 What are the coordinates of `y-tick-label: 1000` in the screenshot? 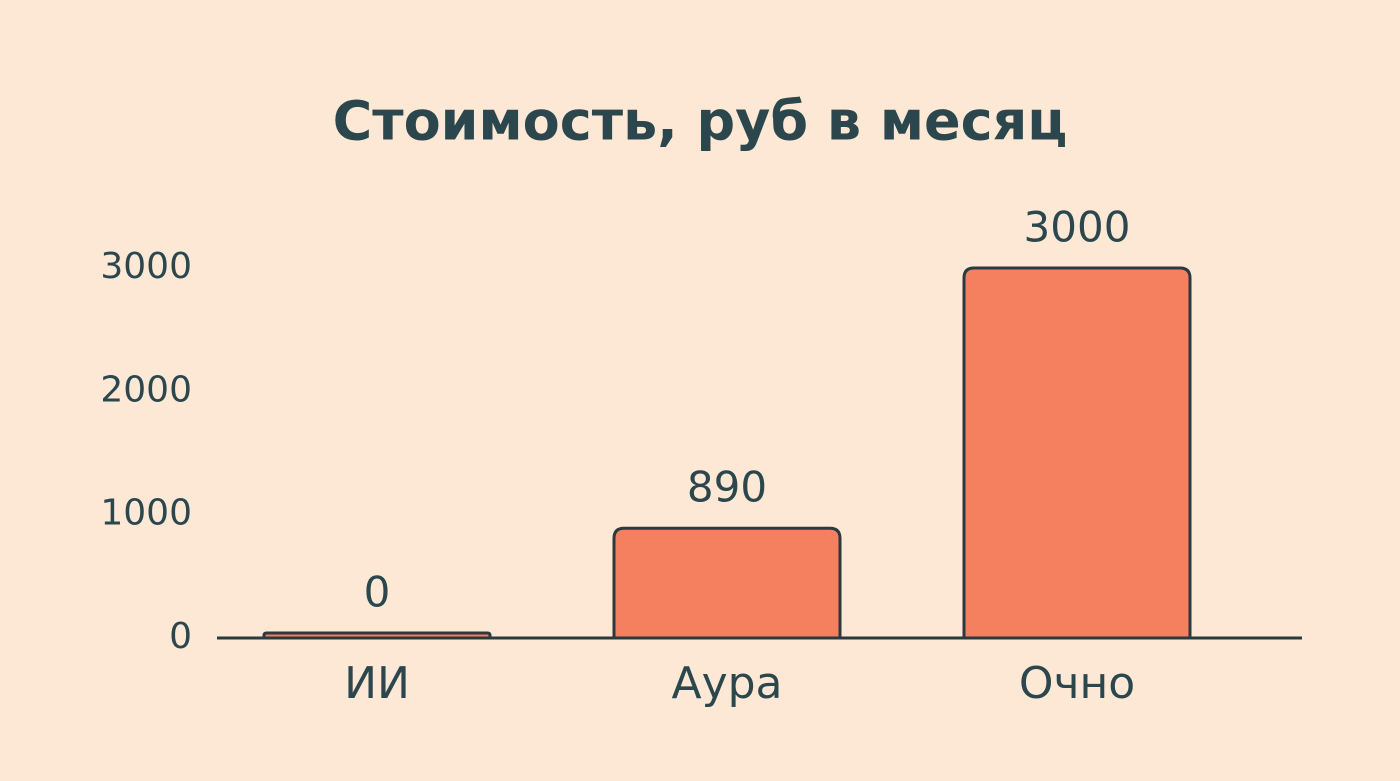 It's located at (146, 513).